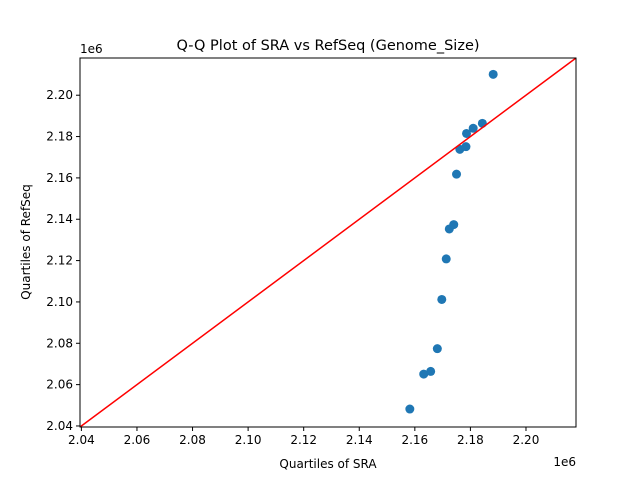  I want to click on x-tick-label: 2.12, so click(303, 440).